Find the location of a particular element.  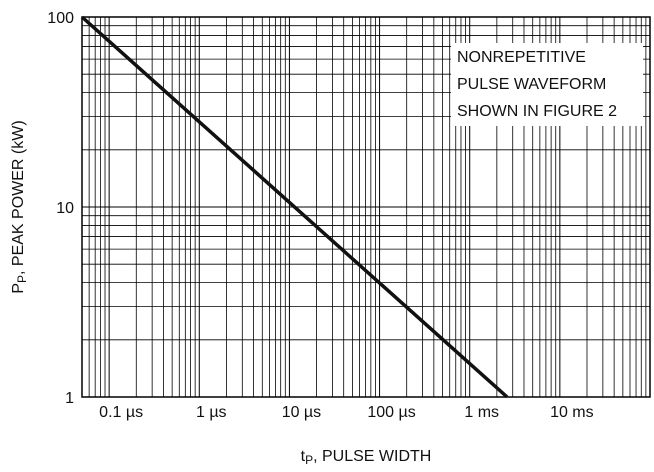

x-tick-label: 10 µs is located at coordinates (301, 412).